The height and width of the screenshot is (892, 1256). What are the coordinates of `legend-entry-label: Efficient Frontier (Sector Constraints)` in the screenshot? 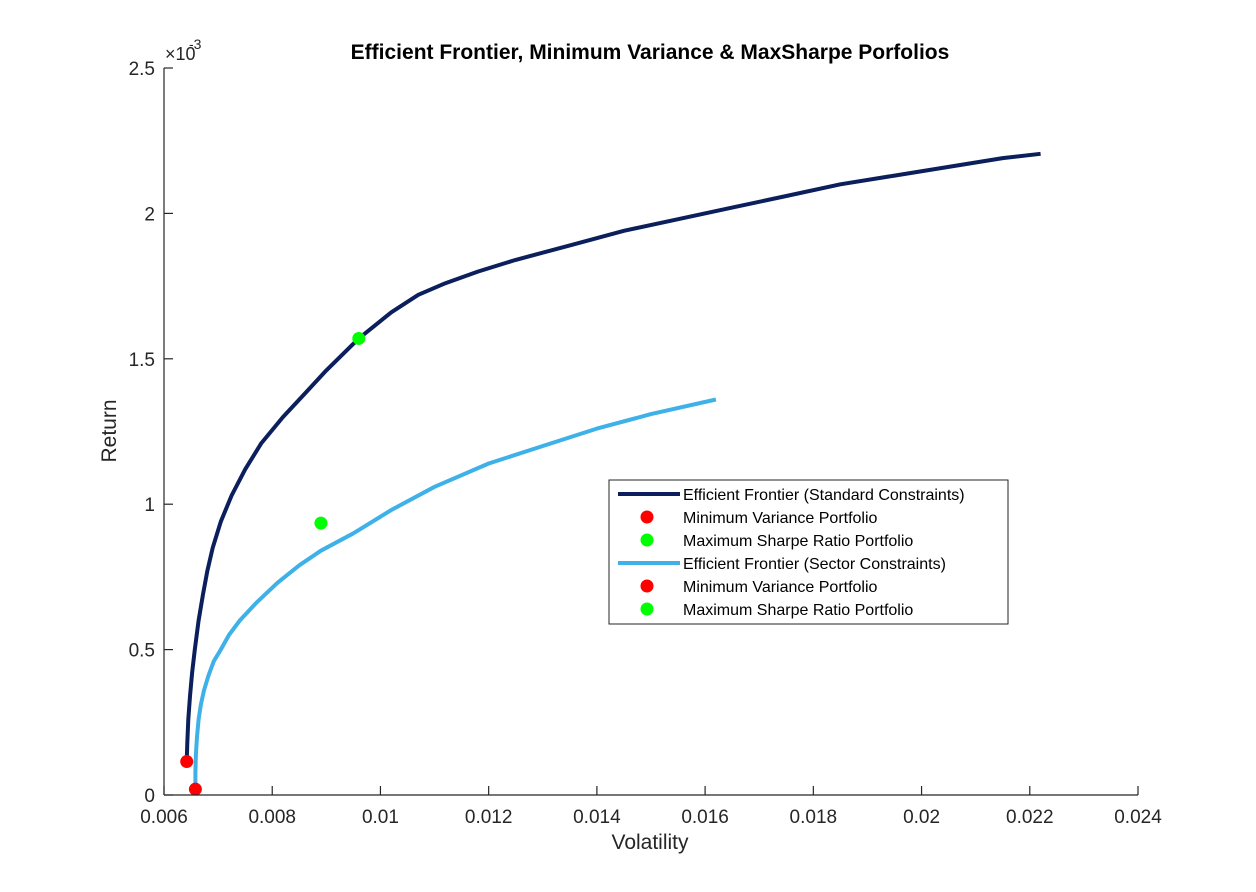 It's located at (814, 564).